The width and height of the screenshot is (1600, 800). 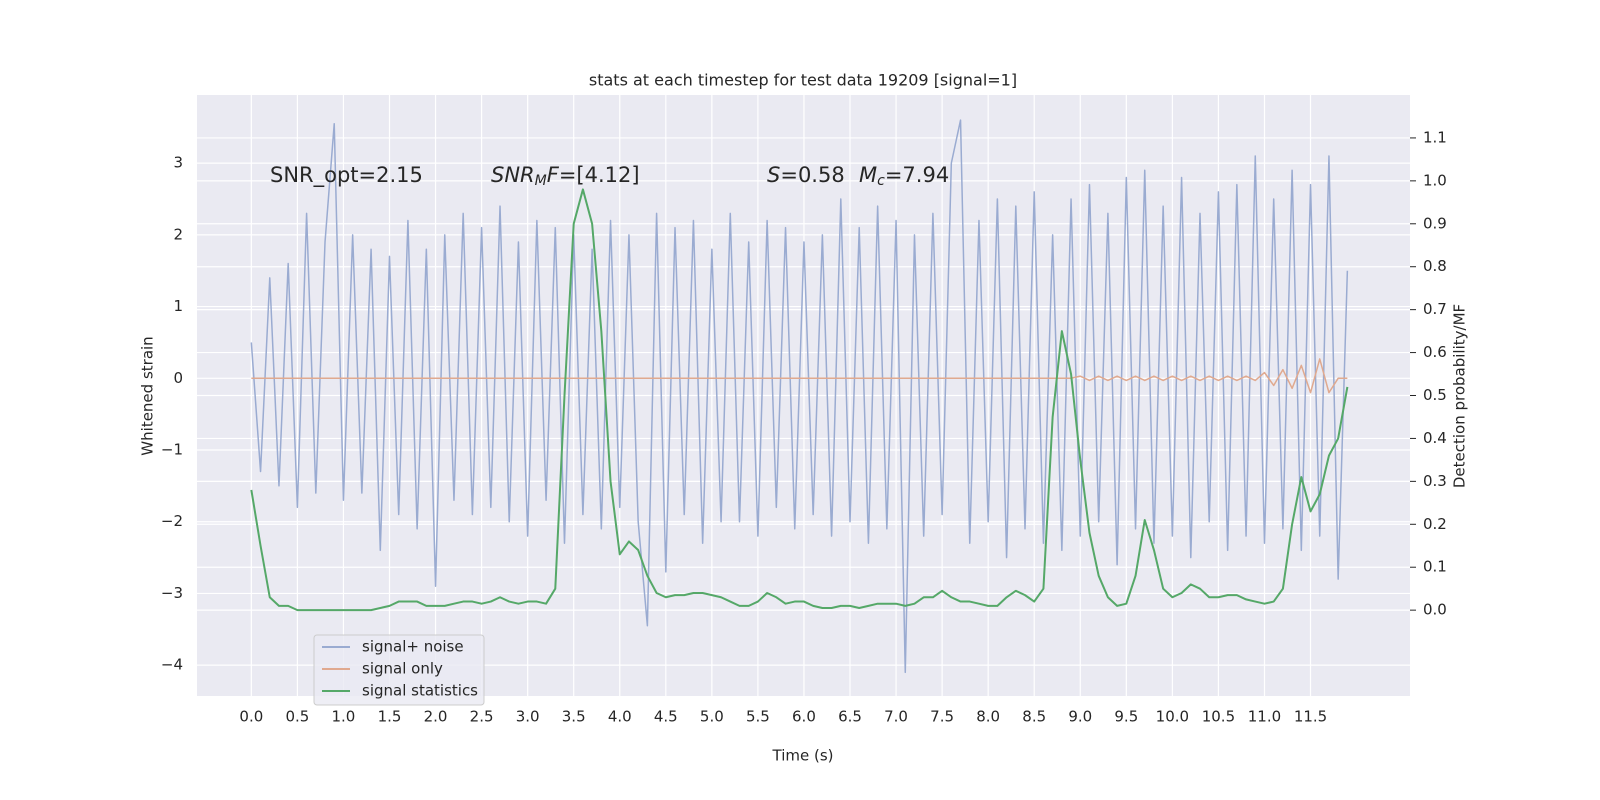 What do you see at coordinates (178, 378) in the screenshot?
I see `y-tick-label: 0` at bounding box center [178, 378].